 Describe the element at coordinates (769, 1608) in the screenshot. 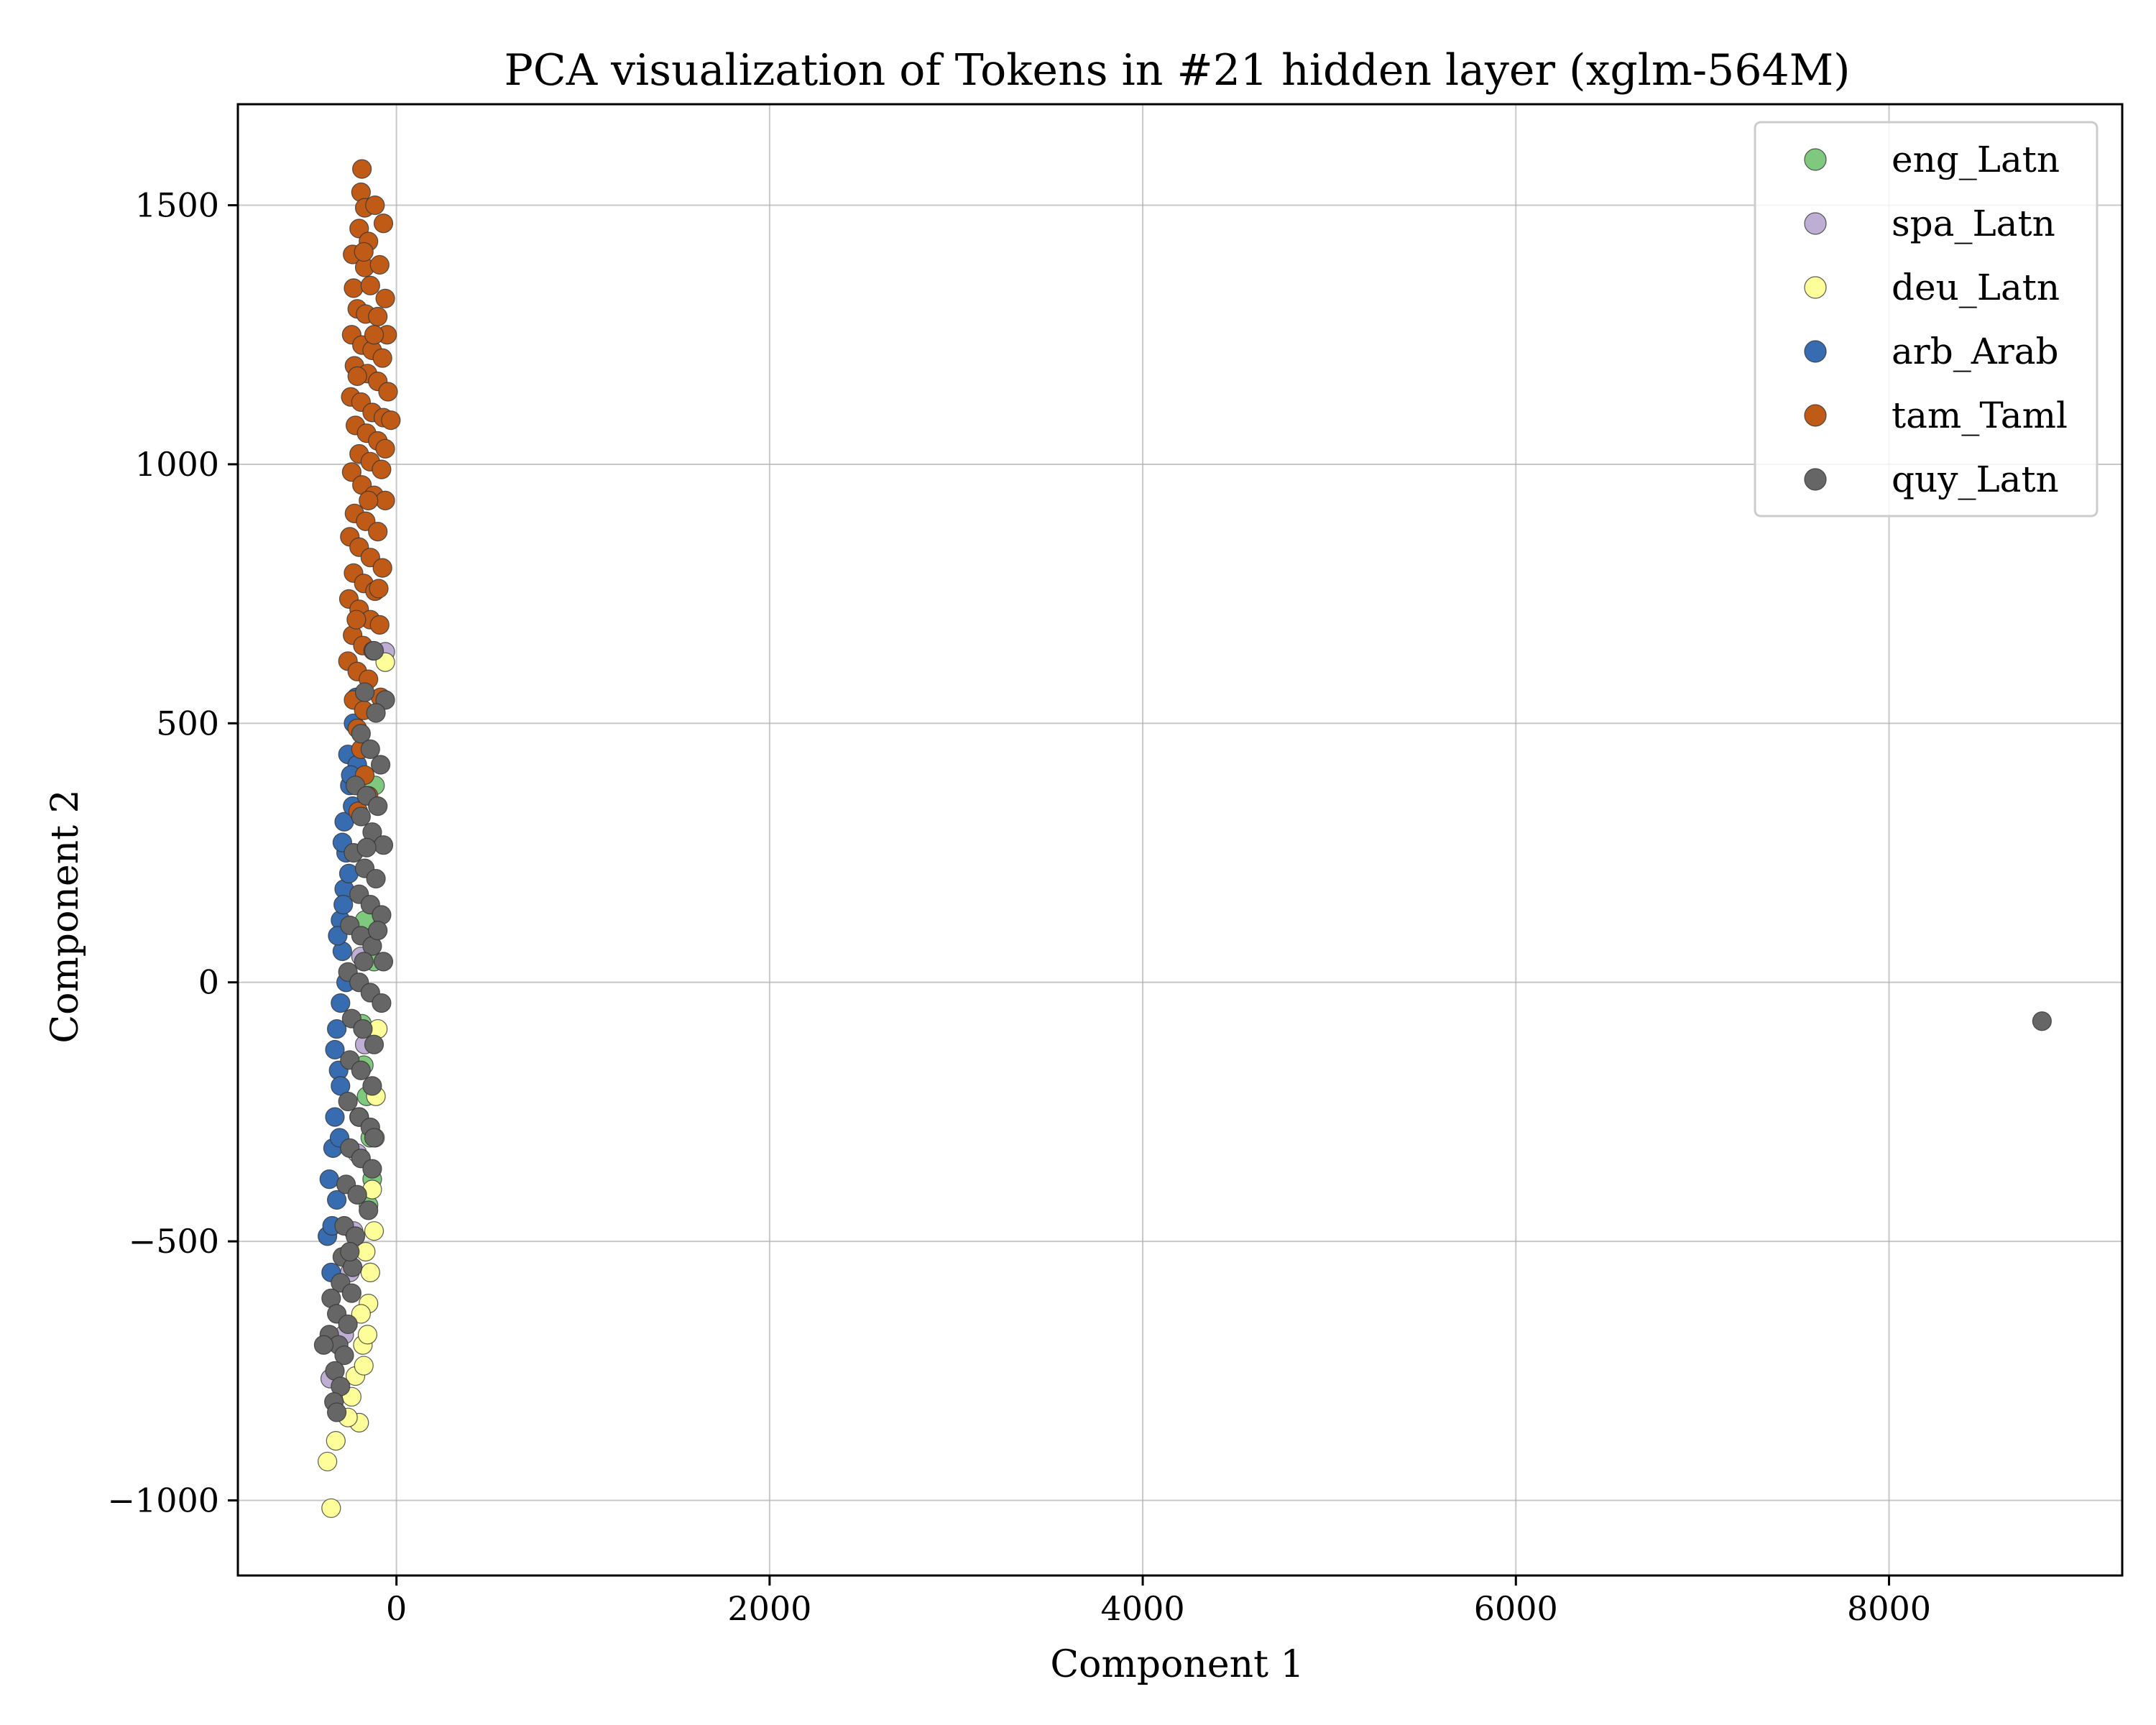

I see `x-tick-label: 2000` at that location.